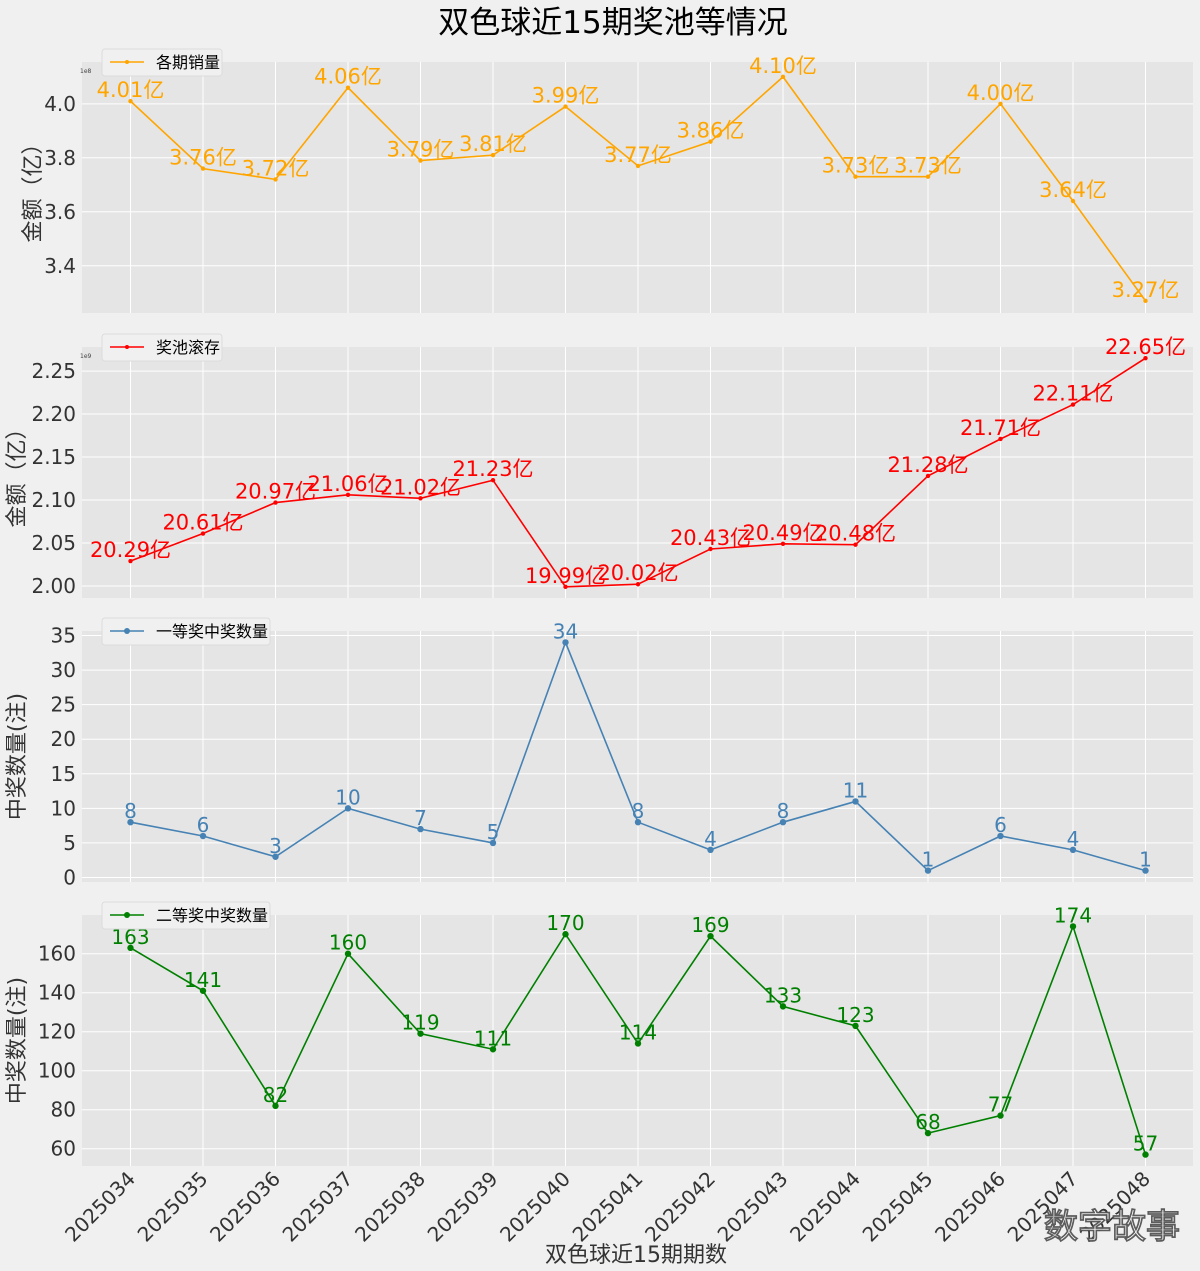 The width and height of the screenshot is (1200, 1271). Describe the element at coordinates (63, 774) in the screenshot. I see `y-tick-label: 15` at that location.